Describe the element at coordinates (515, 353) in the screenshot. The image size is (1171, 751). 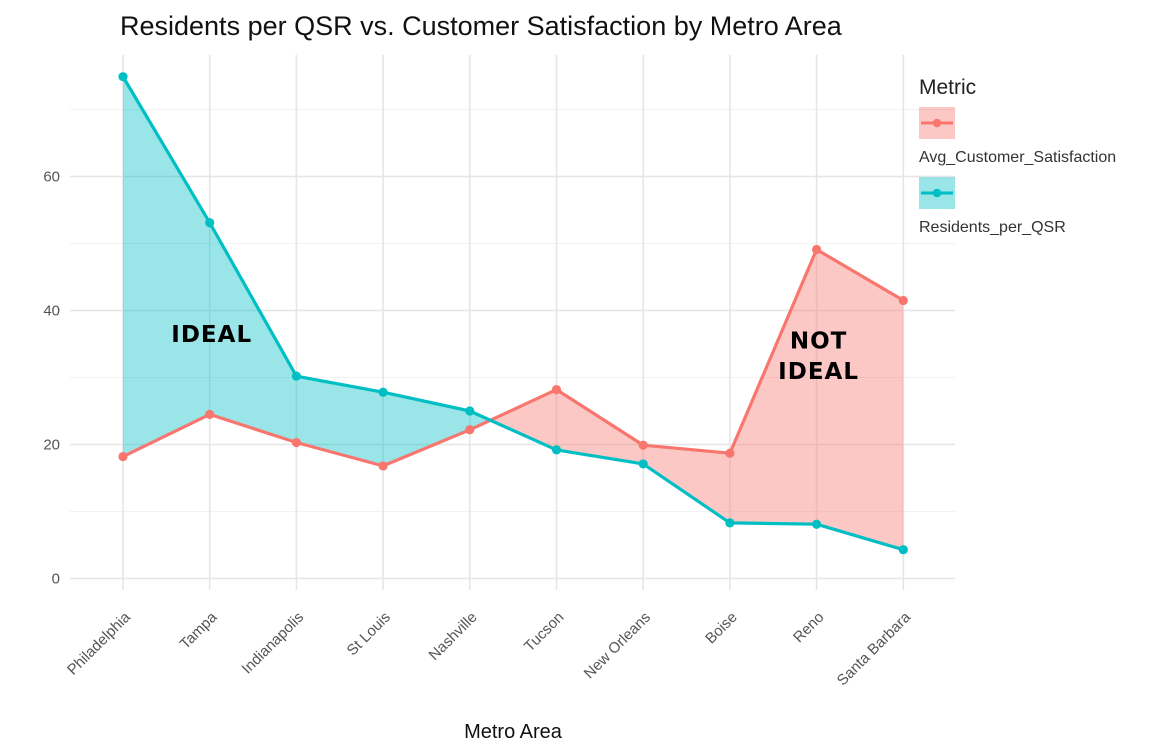
I see `annotations: IDEAL NOT IDEAL` at that location.